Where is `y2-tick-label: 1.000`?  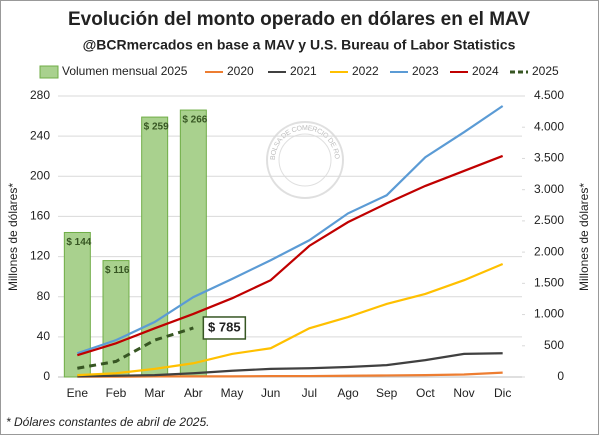 y2-tick-label: 1.000 is located at coordinates (549, 314).